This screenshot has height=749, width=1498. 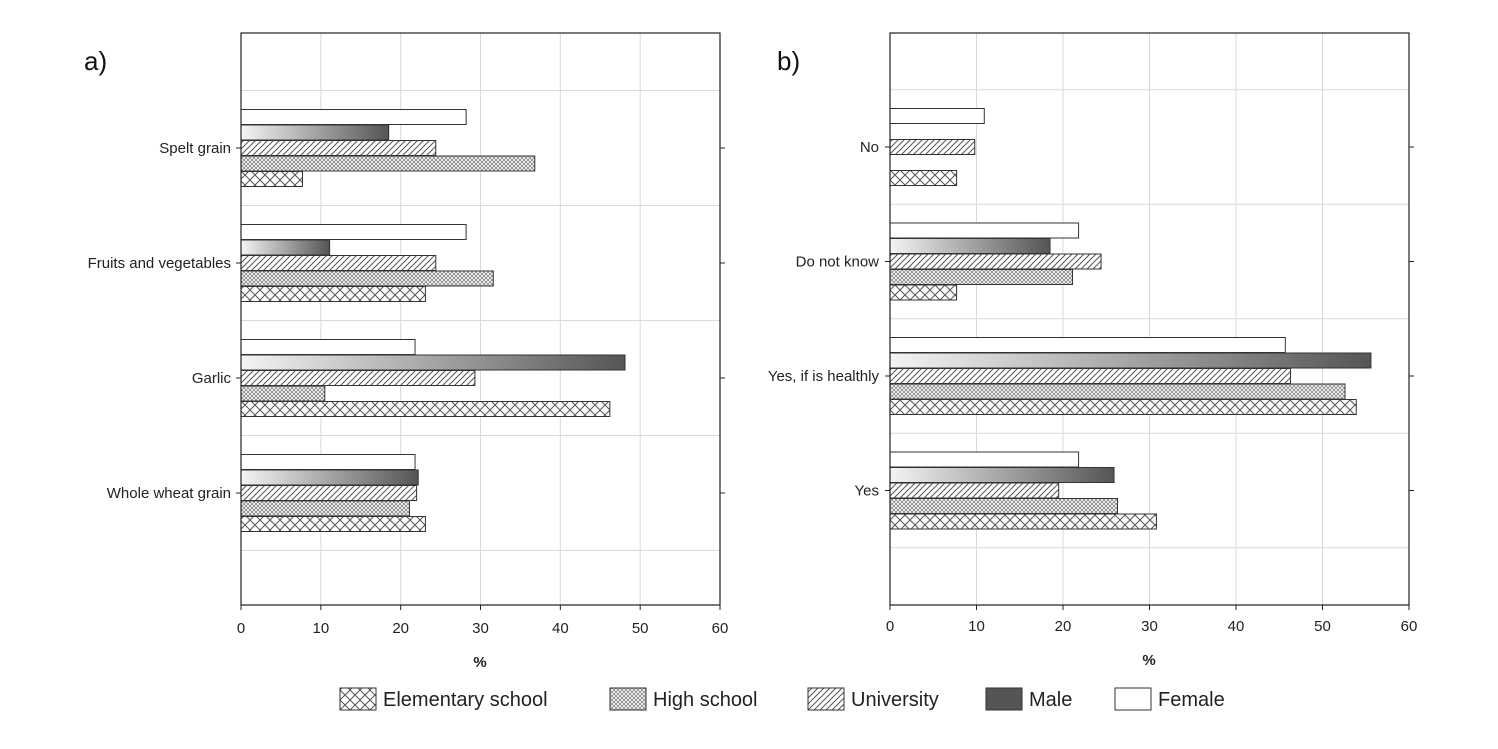 I want to click on category-labels-b: No Do not know Yes, if is healthly Yes, so click(x=824, y=319).